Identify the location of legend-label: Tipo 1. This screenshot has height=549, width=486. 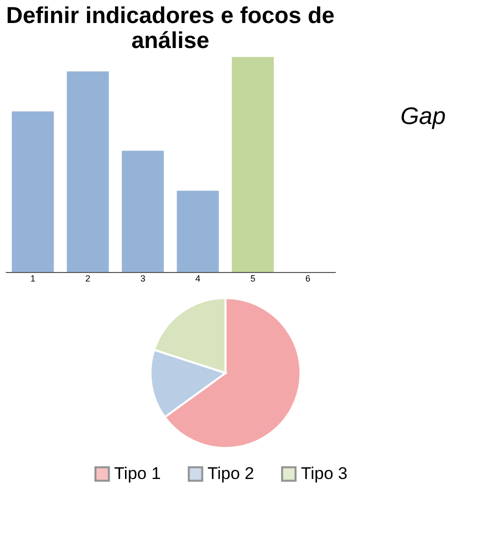
(137, 473).